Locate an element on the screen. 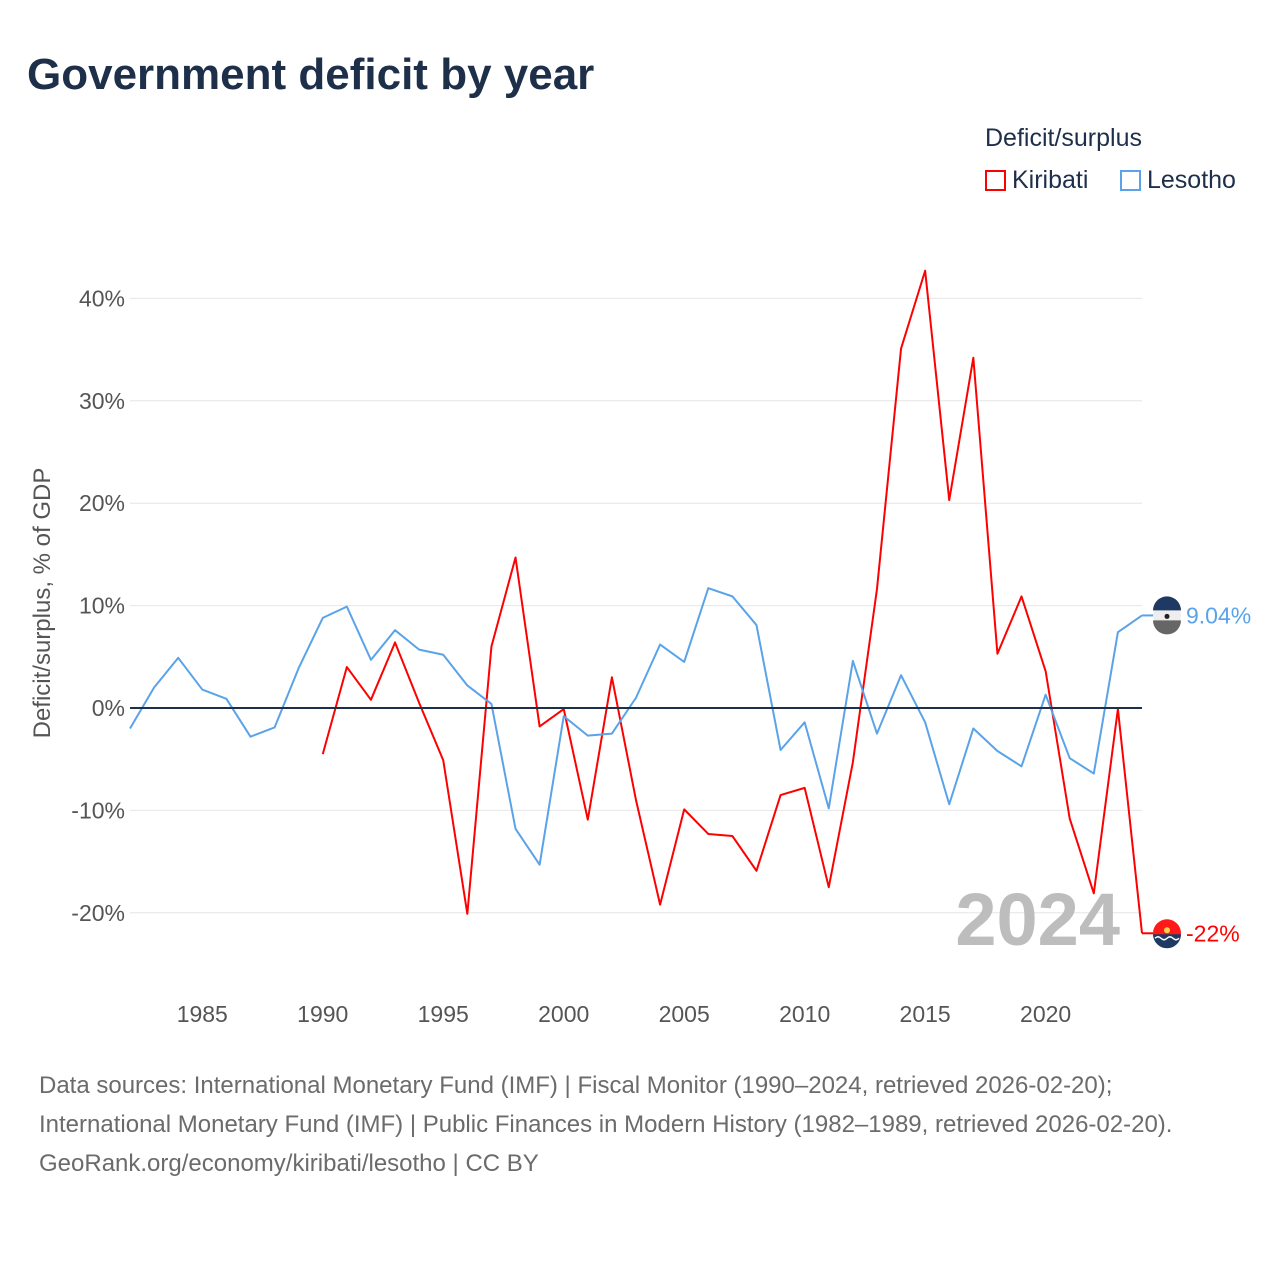 The width and height of the screenshot is (1280, 1280). y-tick-label: 40% is located at coordinates (102, 298).